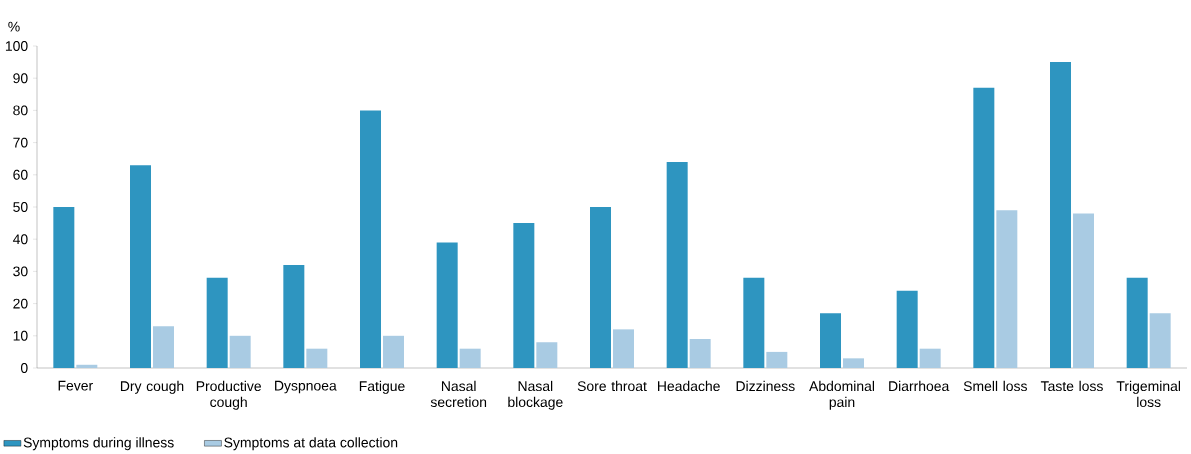  Describe the element at coordinates (1071, 386) in the screenshot. I see `x-tick-label: Taste loss` at that location.